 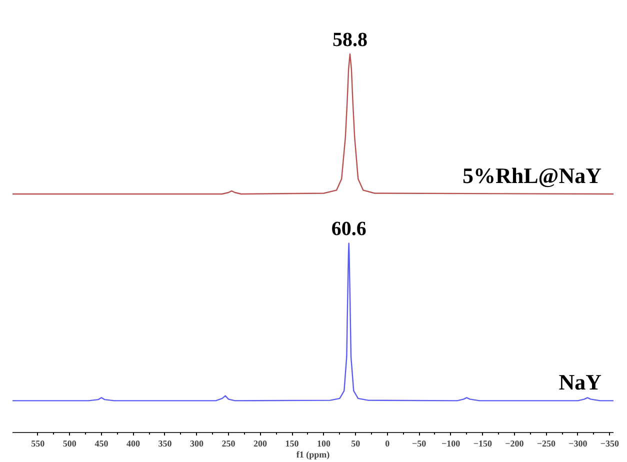 I want to click on x-tick-label: 100, so click(x=324, y=443).